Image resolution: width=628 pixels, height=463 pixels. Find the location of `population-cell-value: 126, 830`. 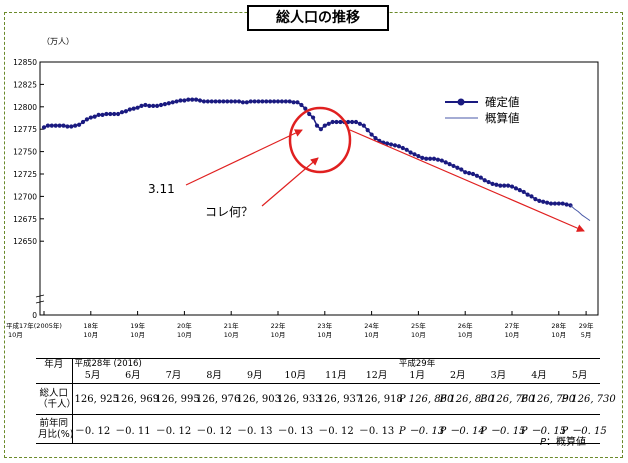

population-cell-value: 126, 830 is located at coordinates (471, 399).